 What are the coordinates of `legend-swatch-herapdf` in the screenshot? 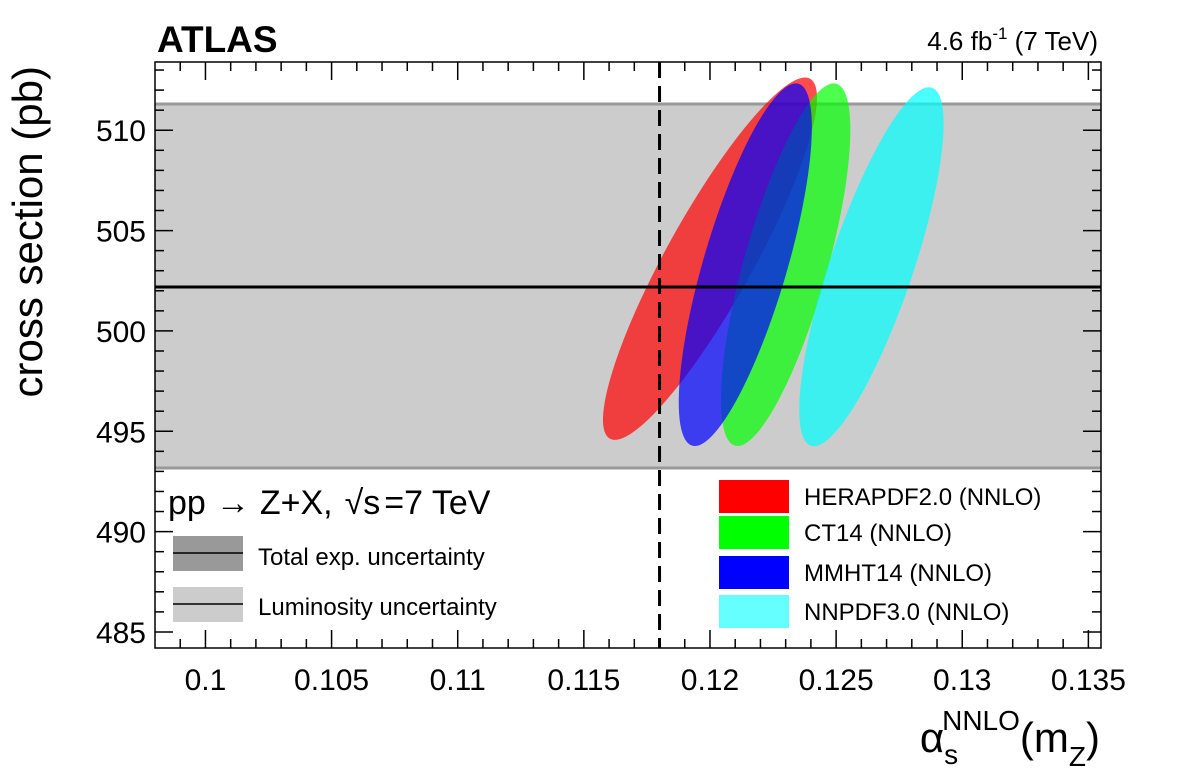 It's located at (754, 496).